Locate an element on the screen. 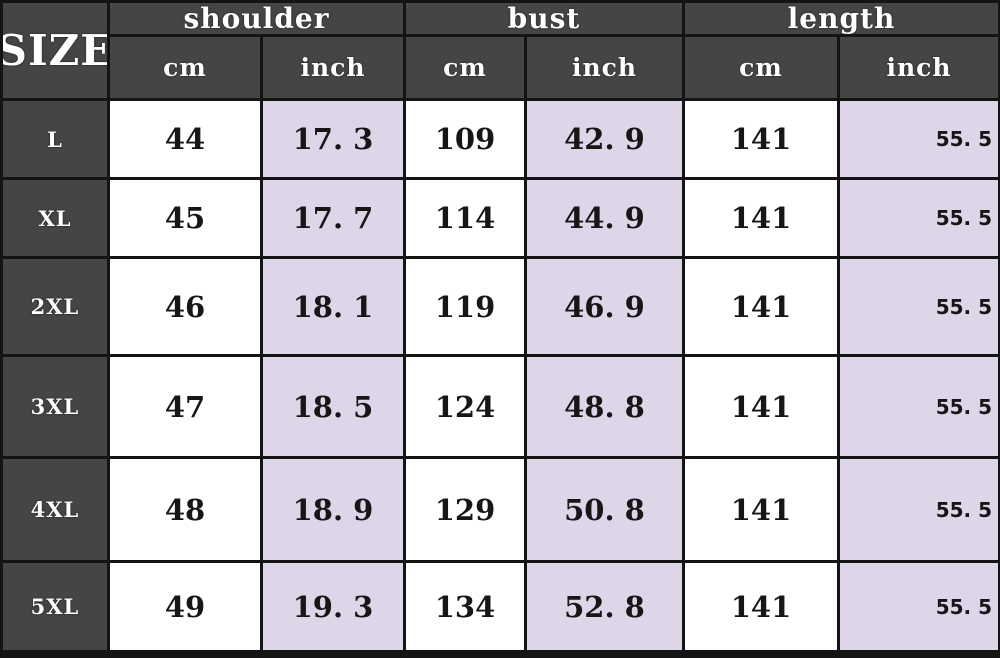  cell-3xl-shoulder-inch: 18. 5 is located at coordinates (333, 406).